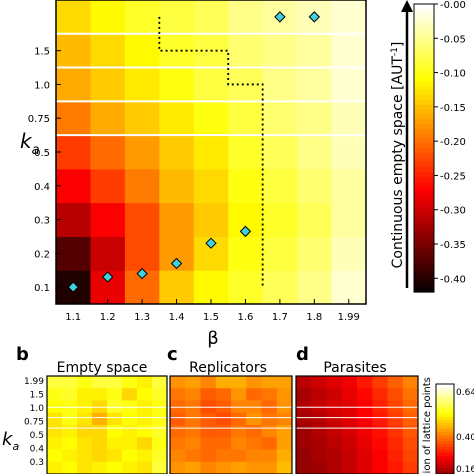 The width and height of the screenshot is (474, 474). Describe the element at coordinates (42, 288) in the screenshot. I see `y-tick-label: 0.1` at that location.